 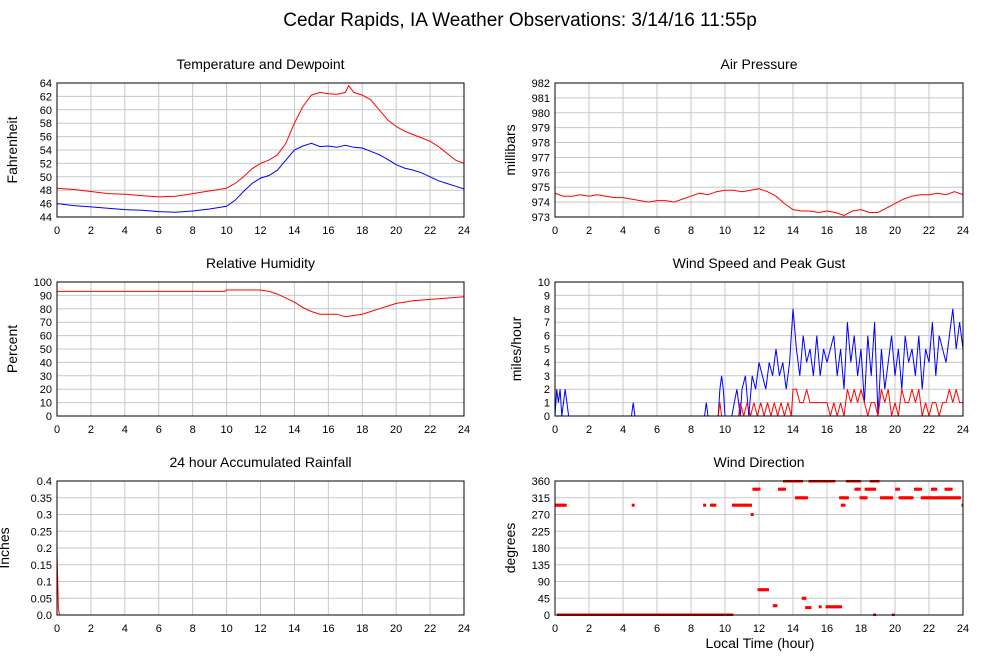 I want to click on x-tick-label: 16, so click(x=328, y=430).